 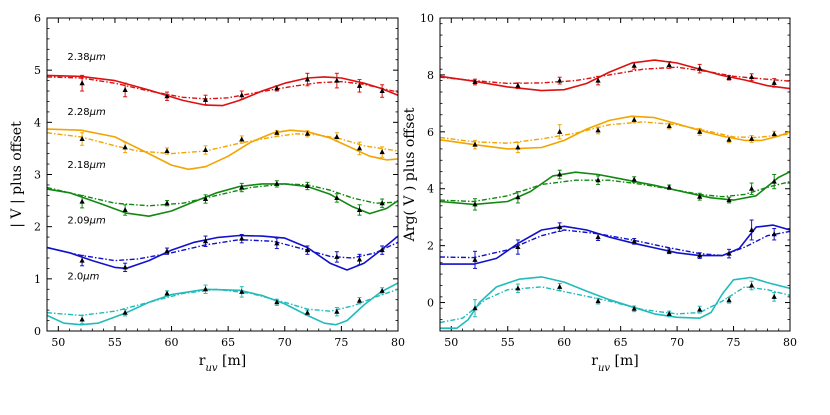 What do you see at coordinates (58, 342) in the screenshot?
I see `x-tick-label: 50` at bounding box center [58, 342].